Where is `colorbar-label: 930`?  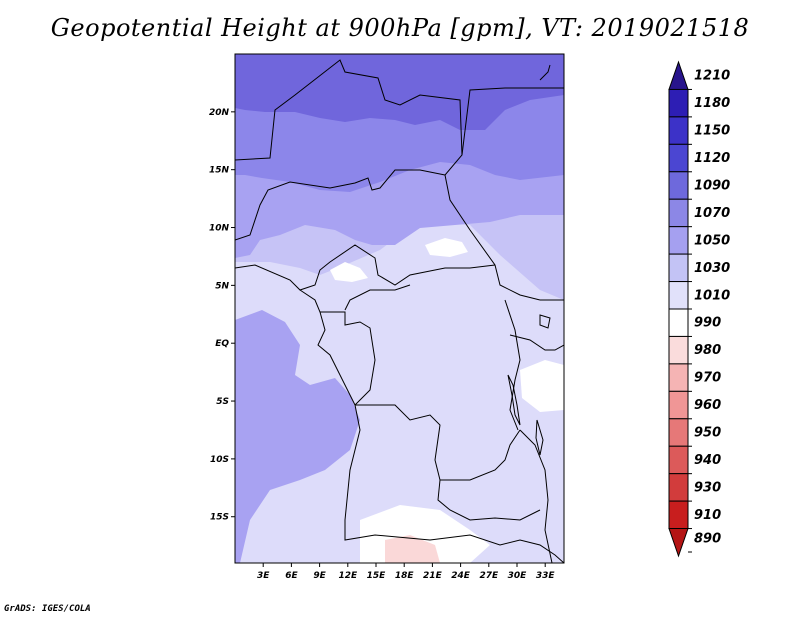
colorbar-label: 930 is located at coordinates (707, 487).